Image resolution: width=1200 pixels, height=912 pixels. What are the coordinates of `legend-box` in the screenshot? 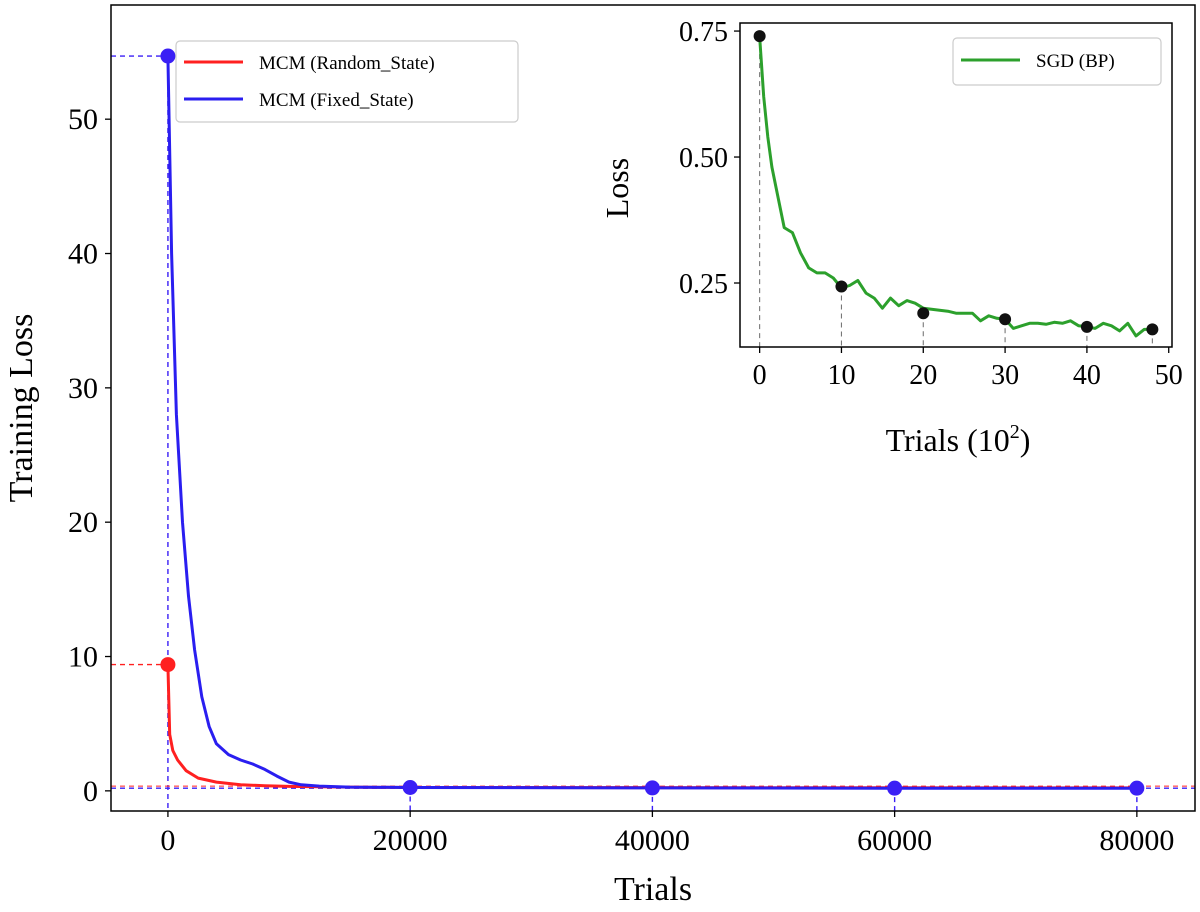 It's located at (347, 81).